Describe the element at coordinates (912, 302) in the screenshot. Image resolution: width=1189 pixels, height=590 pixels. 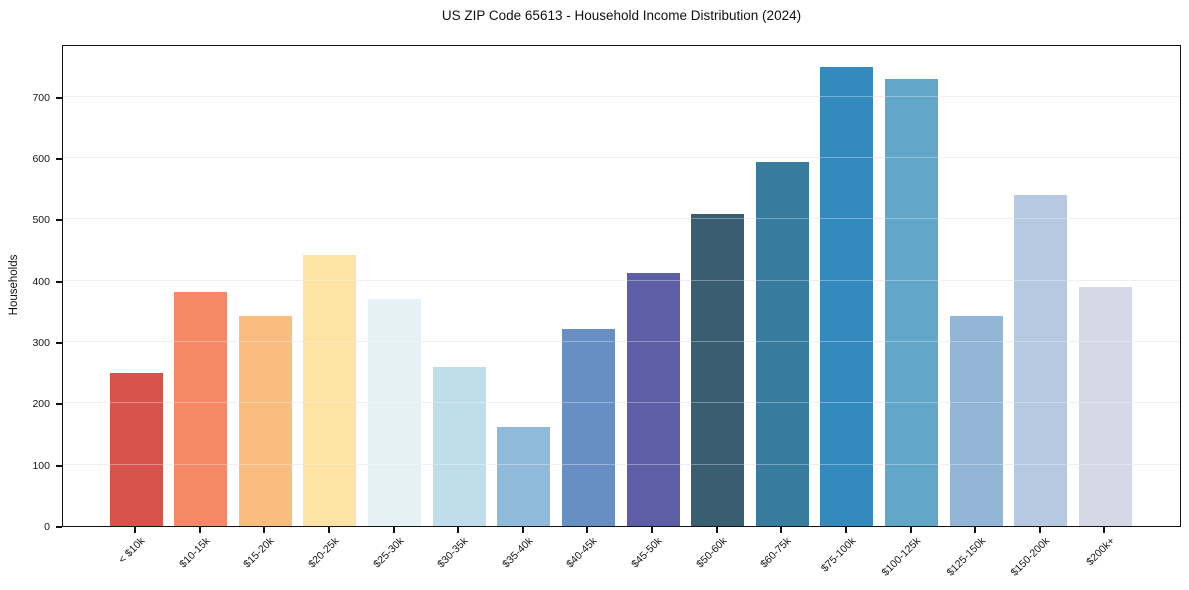
I see `bar--100-125k` at that location.